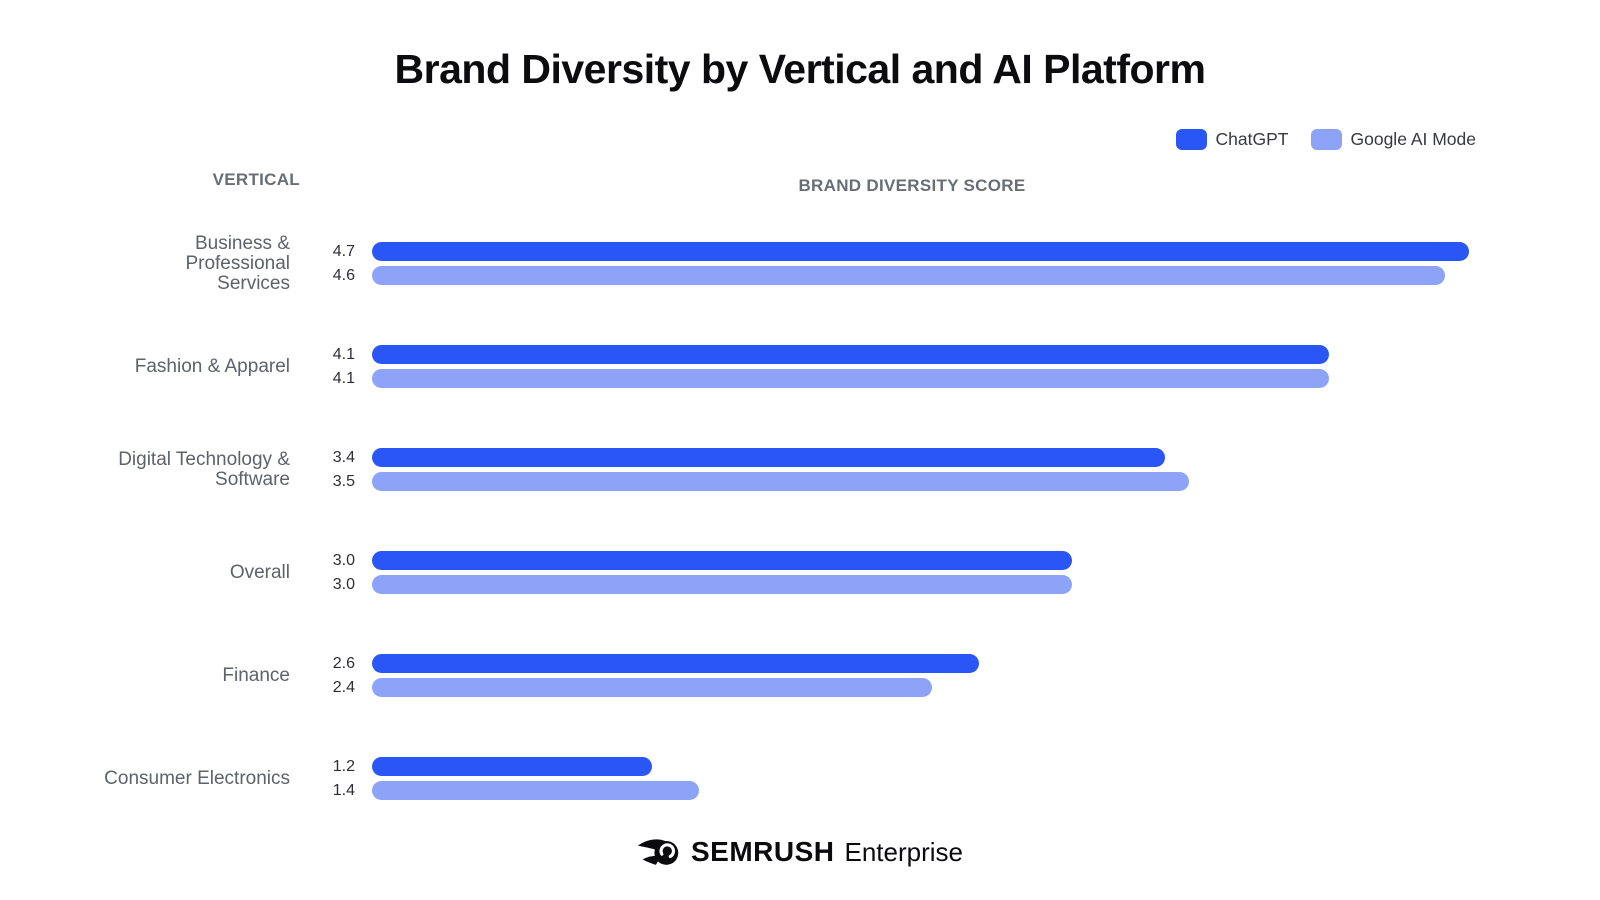 The image size is (1600, 900). I want to click on bar-line-google: 3.5, so click(891, 481).